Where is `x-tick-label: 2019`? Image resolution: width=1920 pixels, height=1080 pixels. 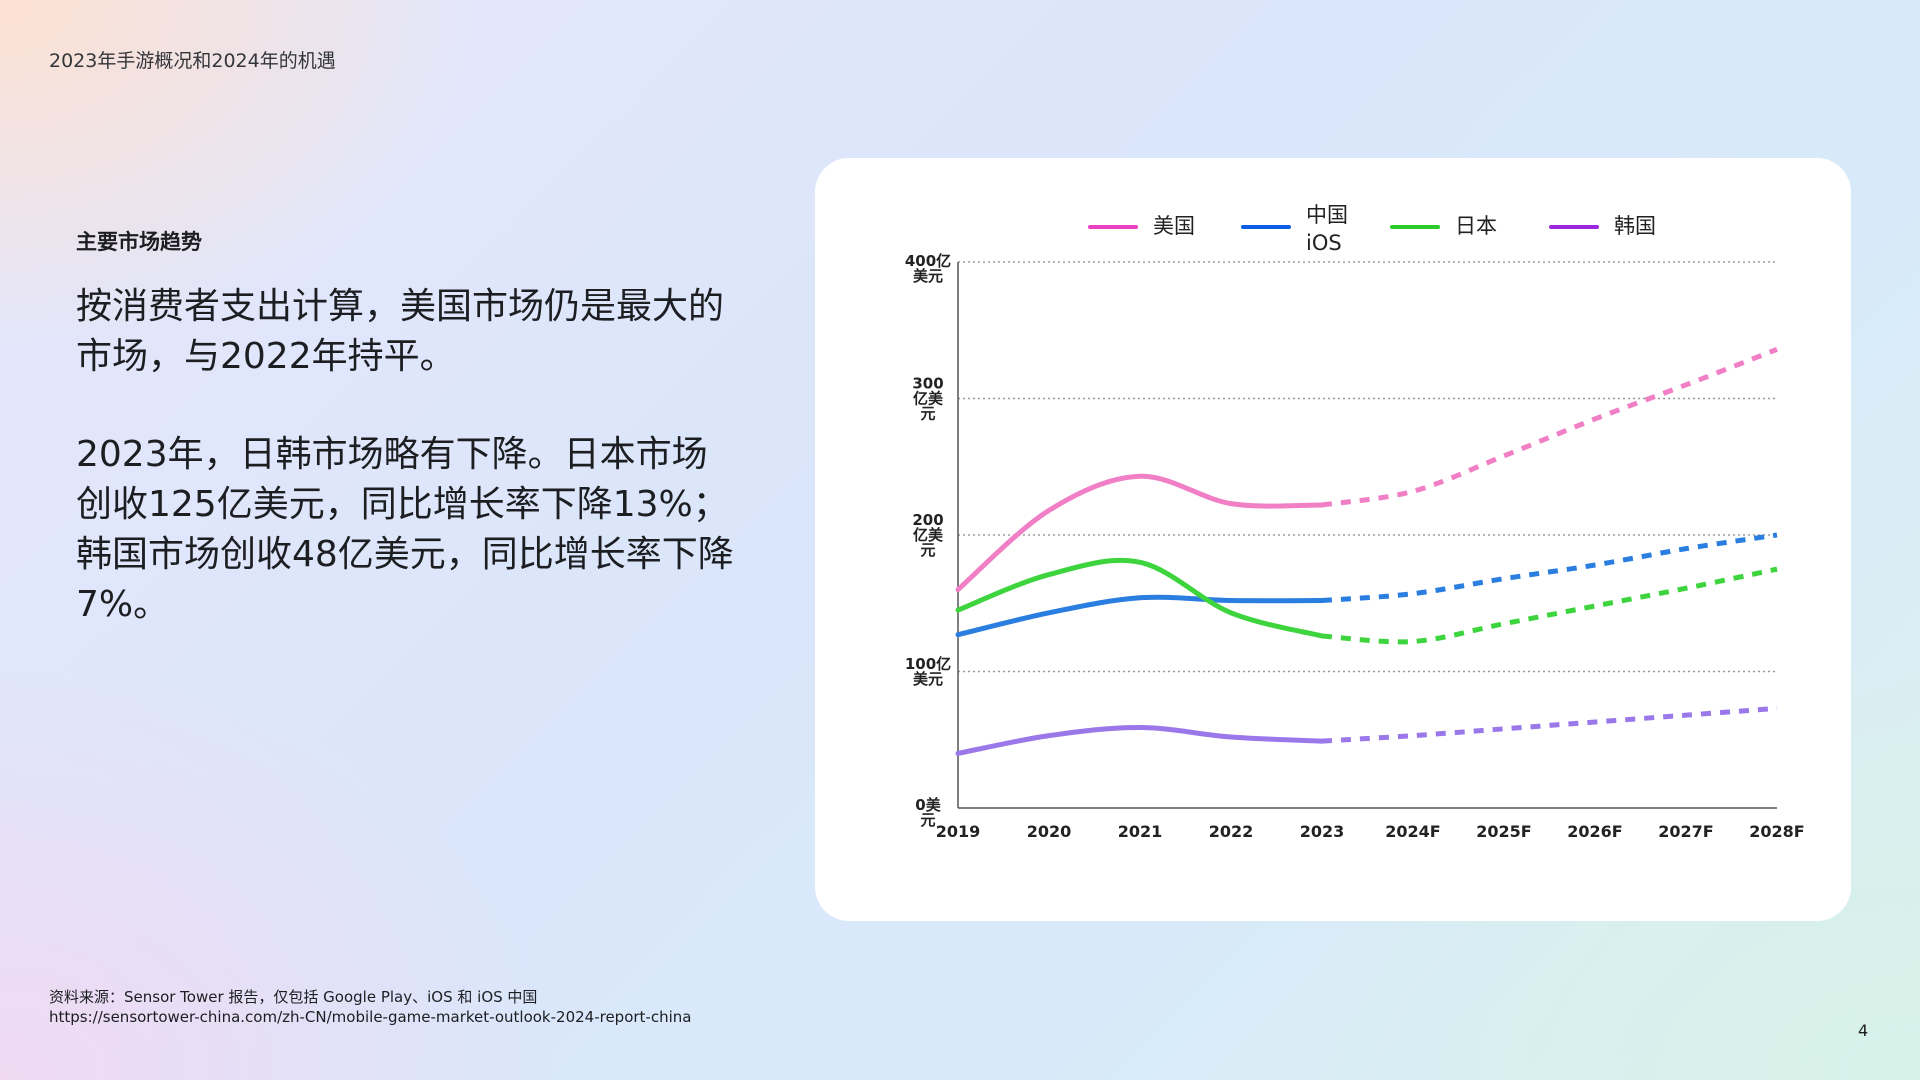 x-tick-label: 2019 is located at coordinates (958, 831).